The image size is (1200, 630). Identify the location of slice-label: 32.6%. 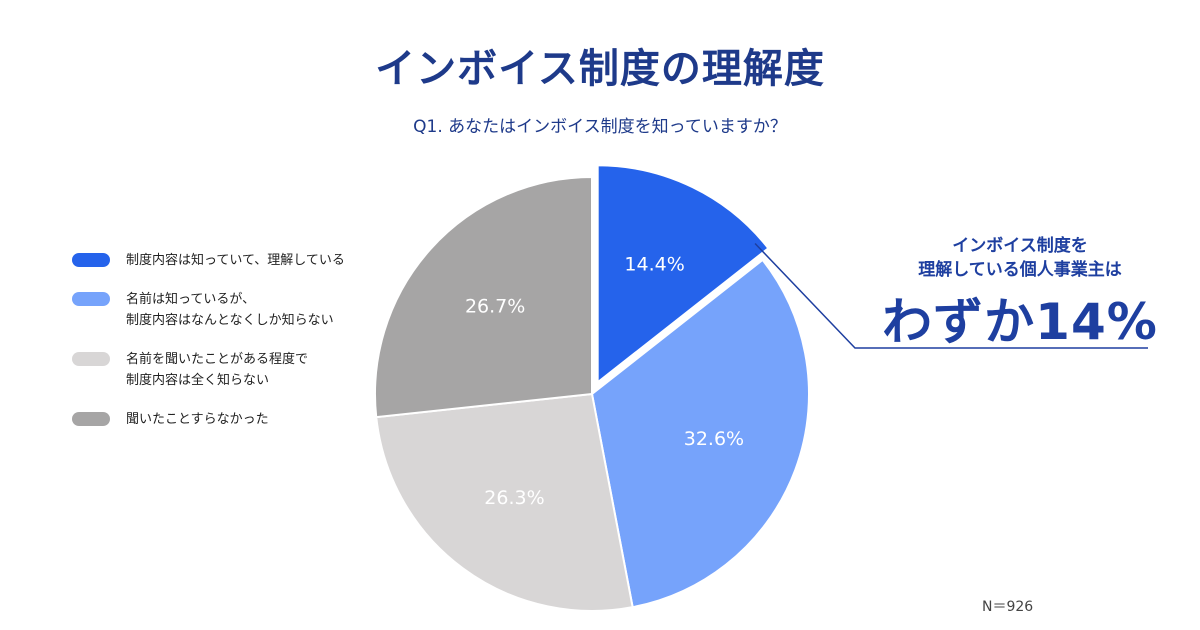
(714, 439).